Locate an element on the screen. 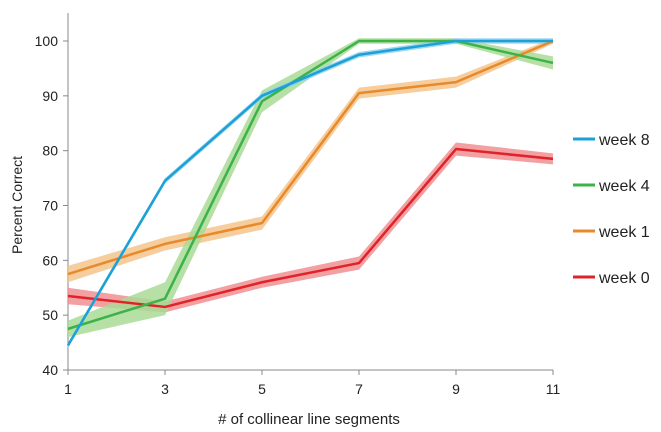 The height and width of the screenshot is (432, 661). x-tick-label: 3 is located at coordinates (165, 389).